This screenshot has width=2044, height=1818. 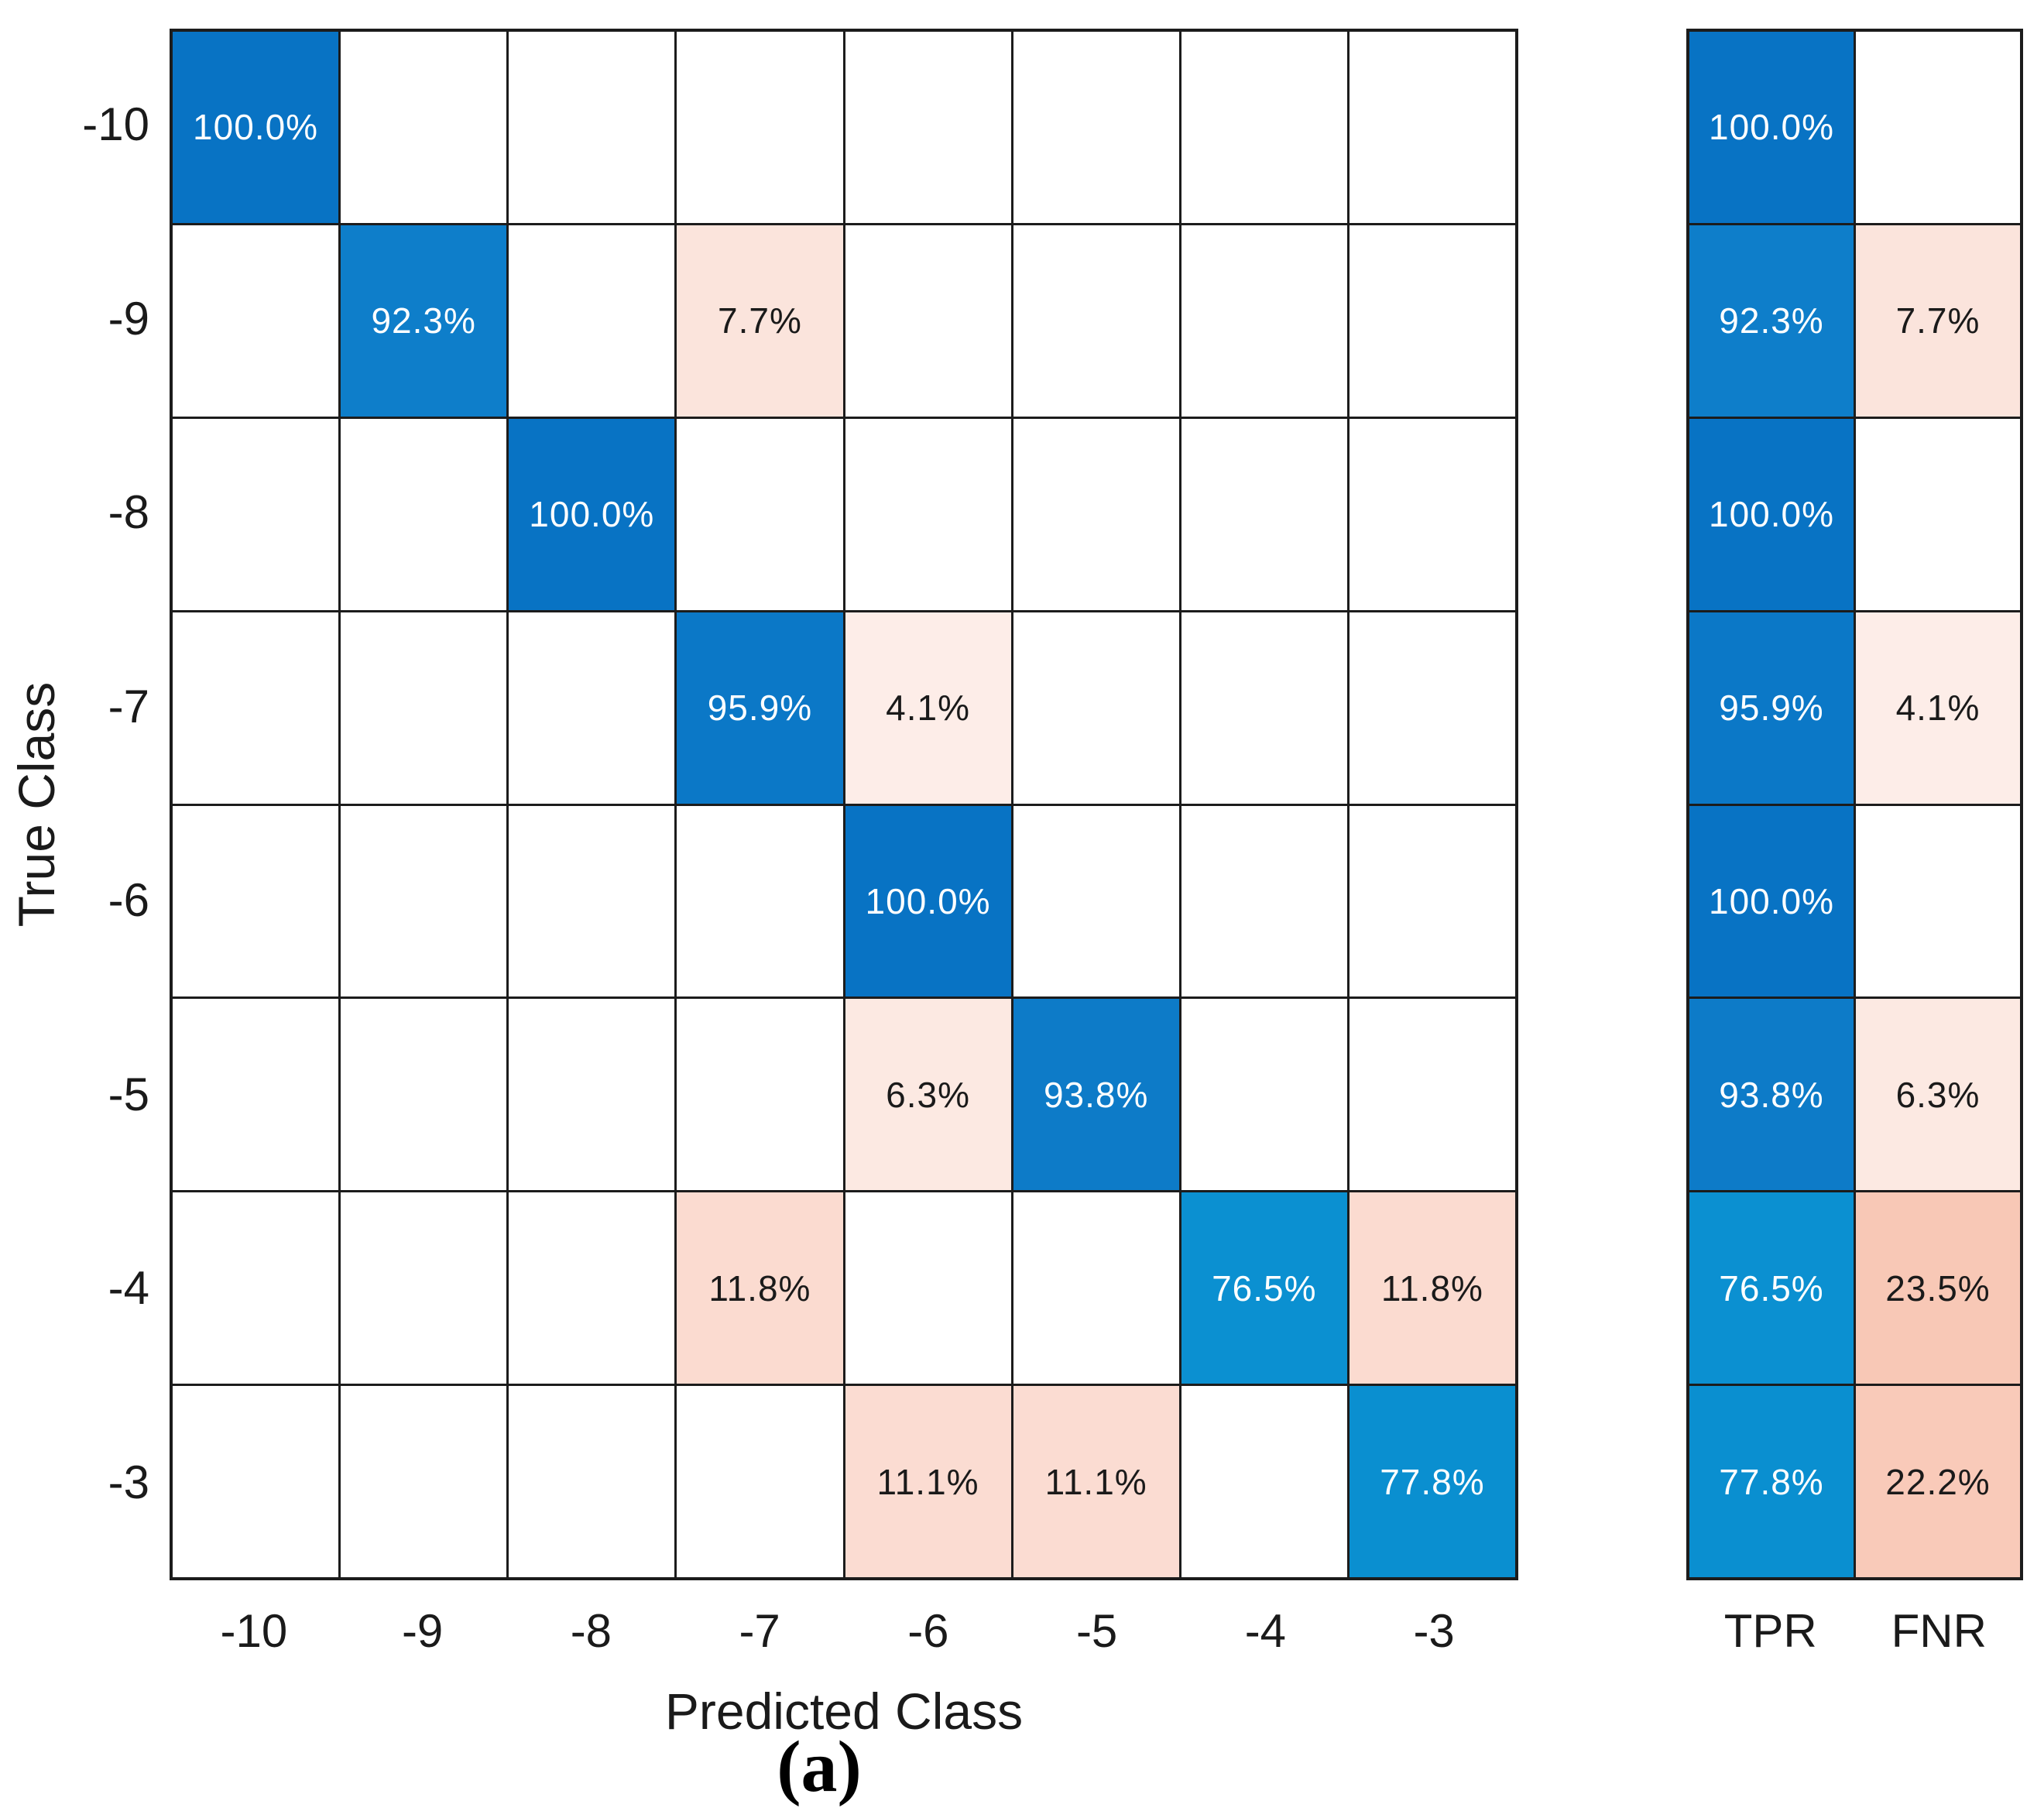 I want to click on fnr-cell: 22.2%, so click(x=1938, y=1481).